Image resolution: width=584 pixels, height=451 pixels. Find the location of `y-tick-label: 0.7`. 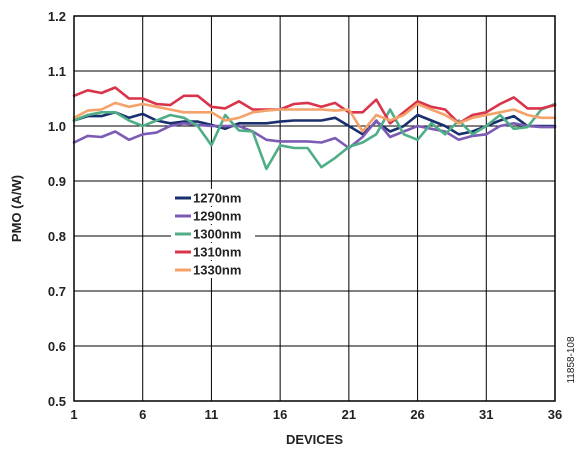

y-tick-label: 0.7 is located at coordinates (57, 291).